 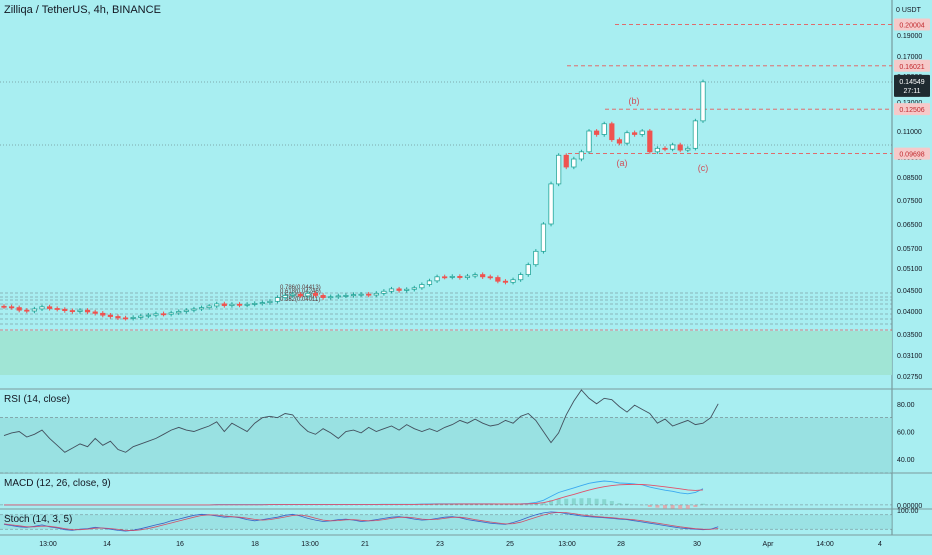 What do you see at coordinates (911, 67) in the screenshot?
I see `level-price-label: 0.16021` at bounding box center [911, 67].